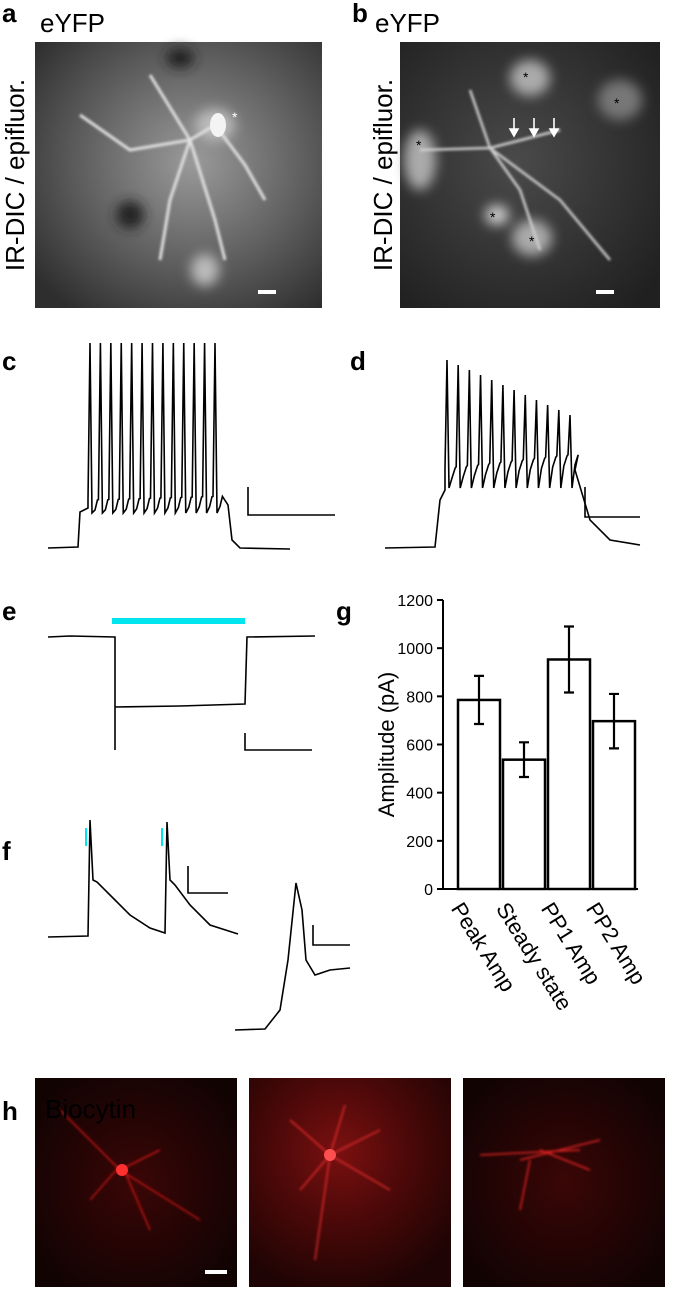 This screenshot has width=697, height=1296. What do you see at coordinates (419, 697) in the screenshot?
I see `y-tick-label: 800` at bounding box center [419, 697].